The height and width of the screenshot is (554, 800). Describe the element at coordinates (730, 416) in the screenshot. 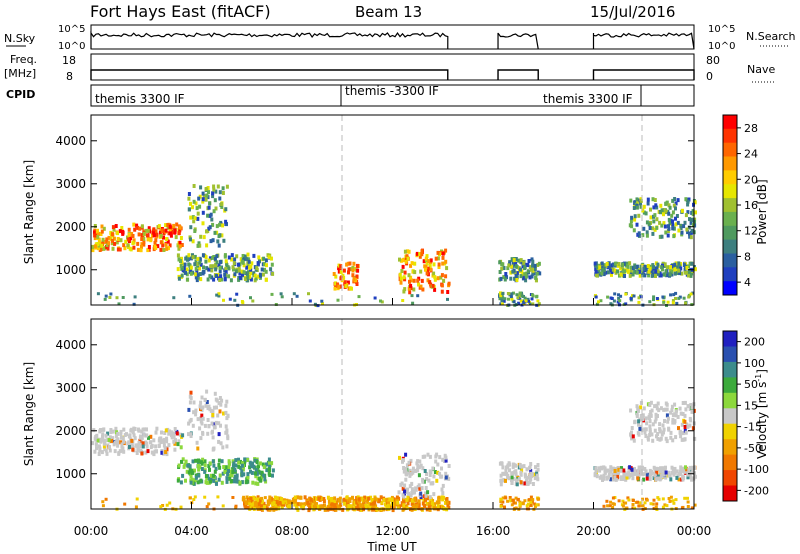

I see `colorbar-frame` at that location.